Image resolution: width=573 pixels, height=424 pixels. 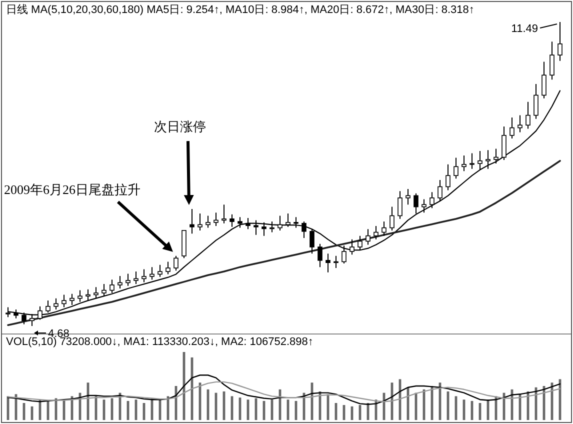 I want to click on chart-title: VOL(5,10) 73208.000↓, MA1: 113330.203↓, MA2: 106752.898↑, so click(x=160, y=342).